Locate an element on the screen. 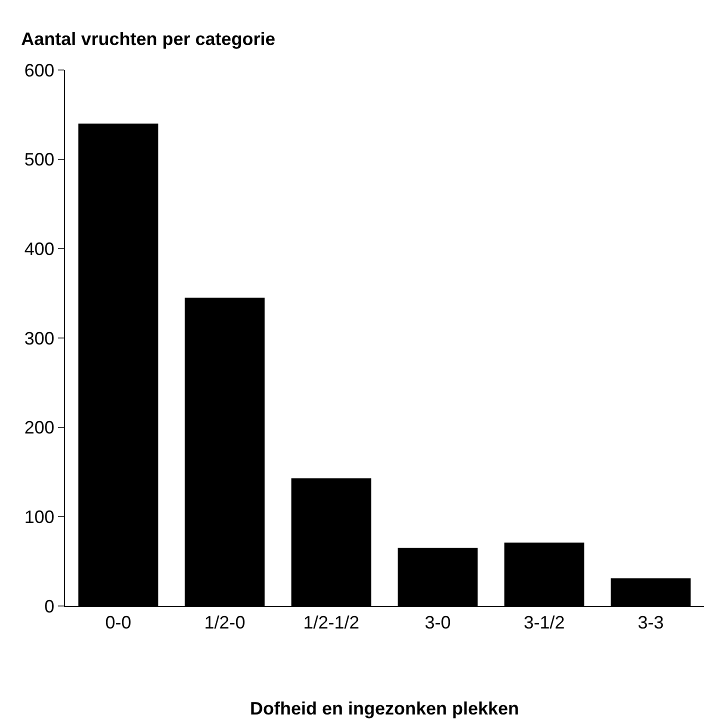  y-tick-label: 600 is located at coordinates (39, 70).